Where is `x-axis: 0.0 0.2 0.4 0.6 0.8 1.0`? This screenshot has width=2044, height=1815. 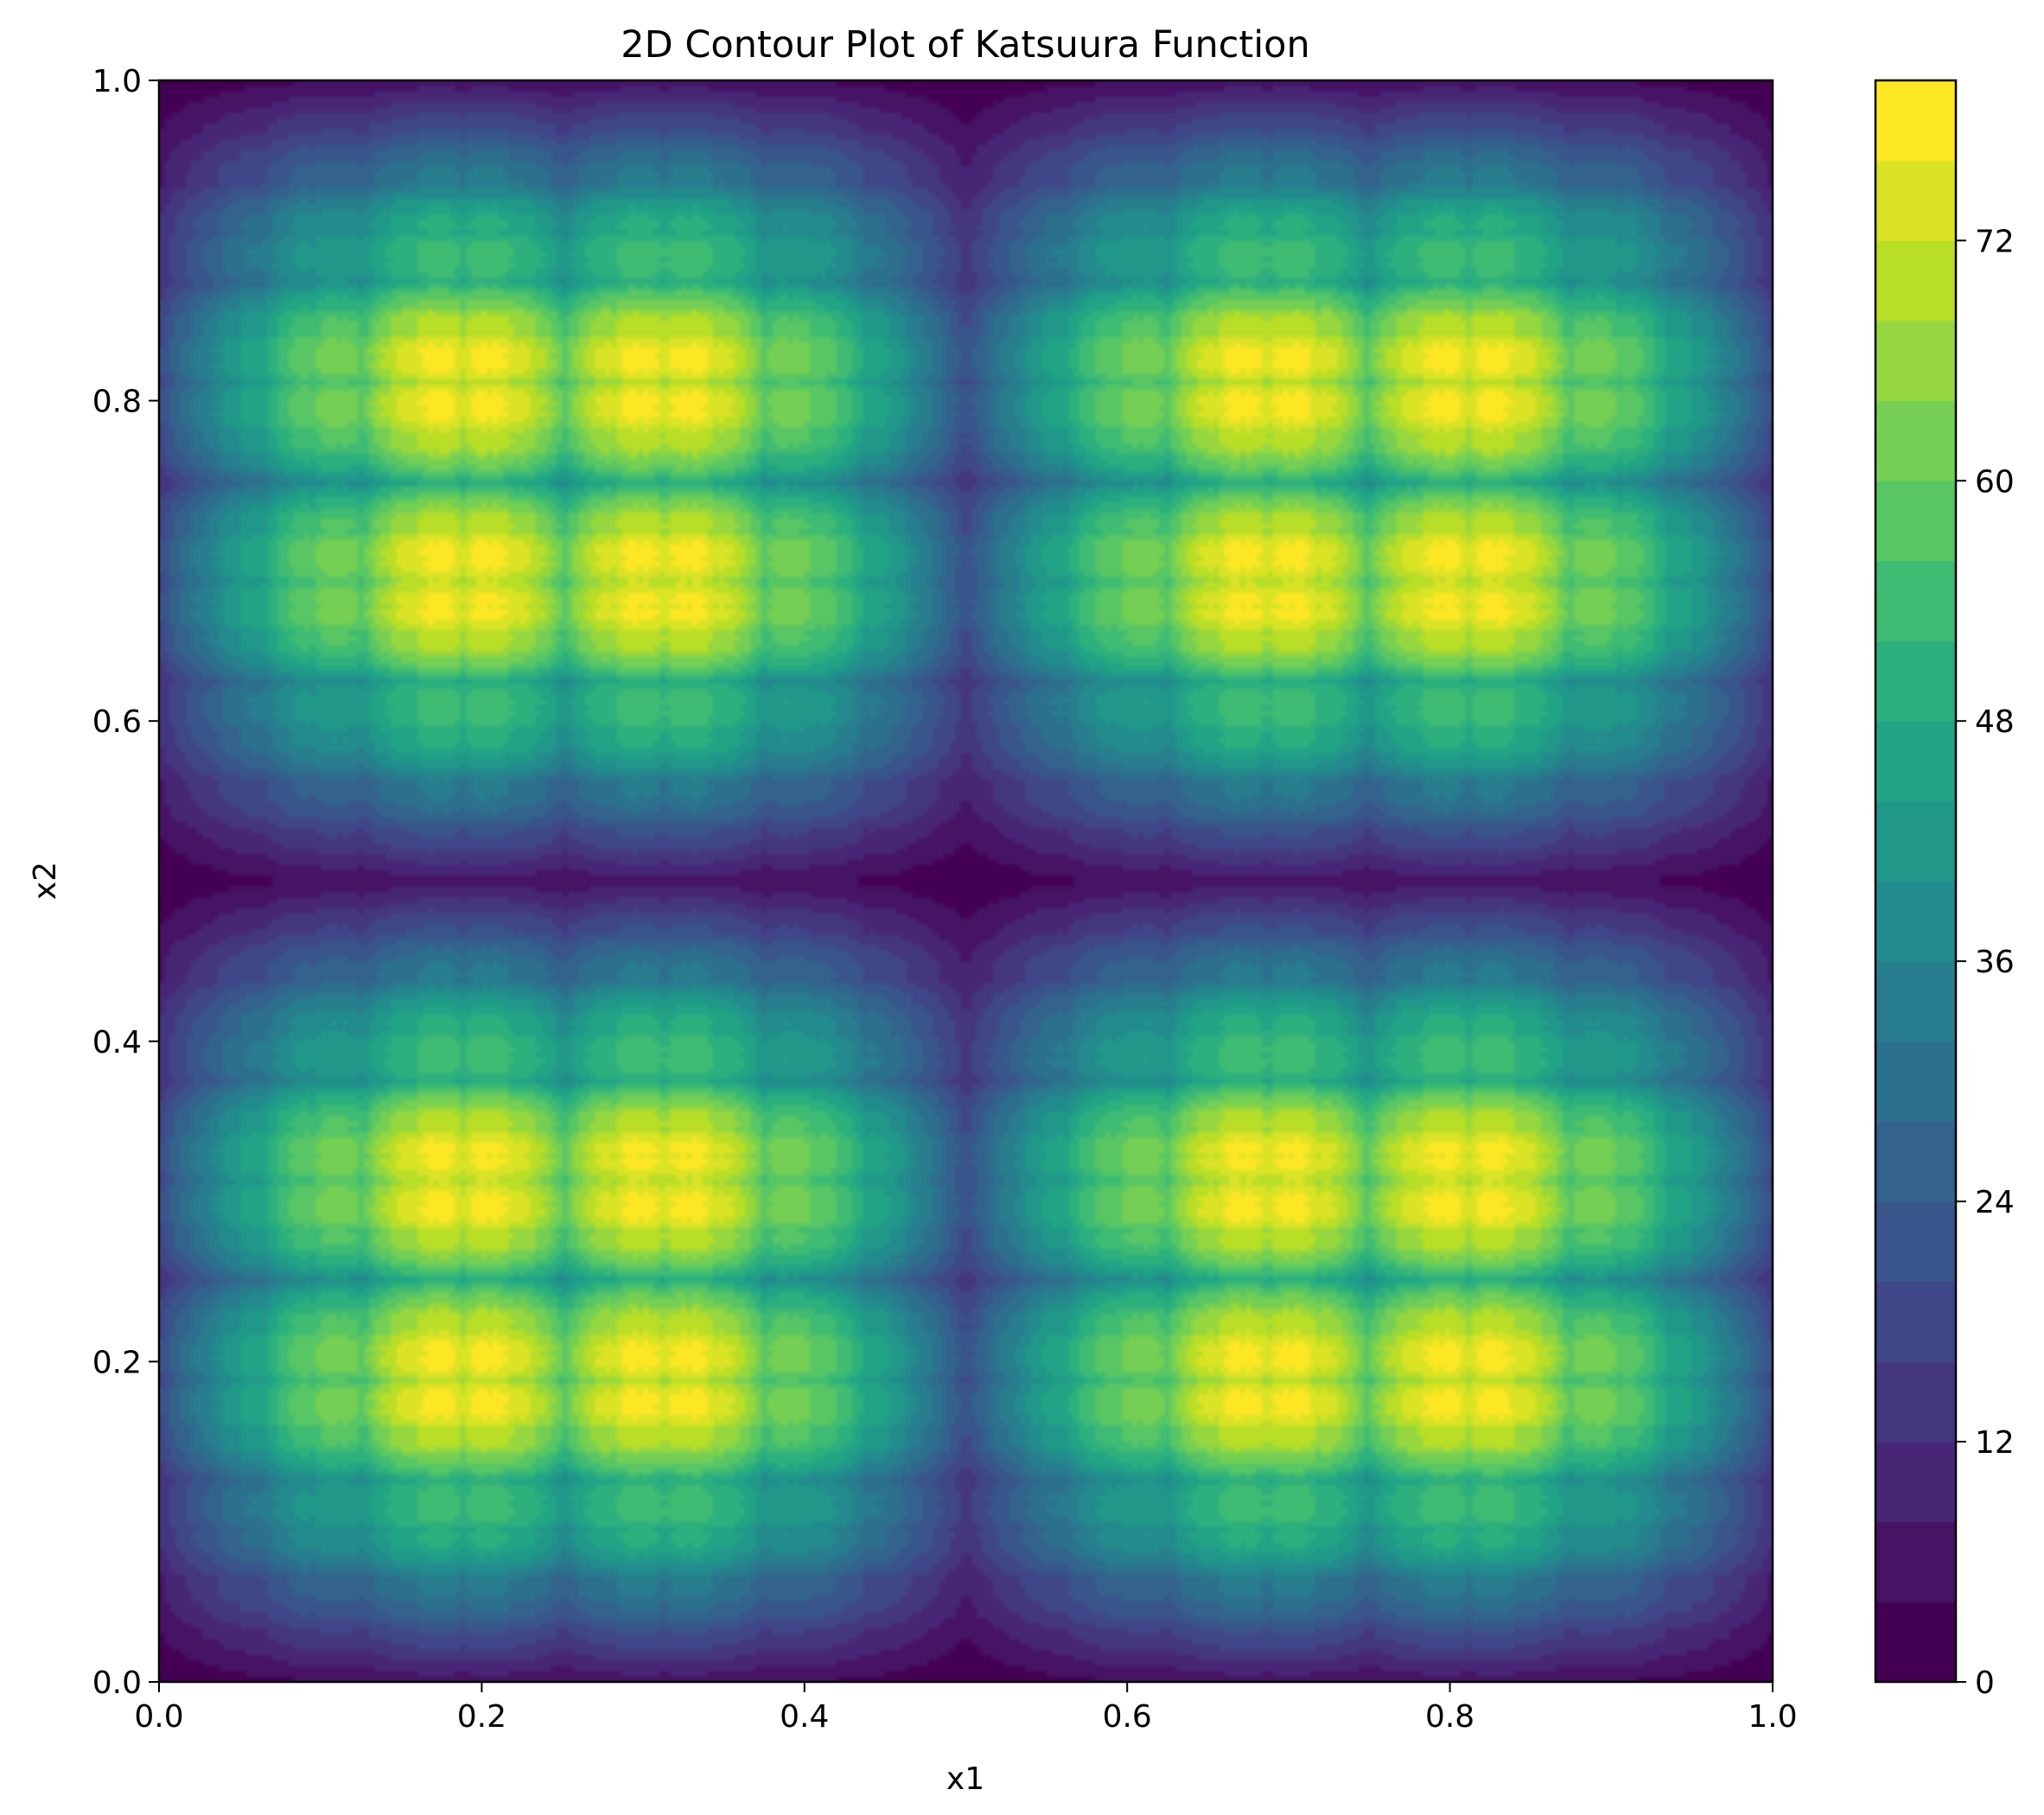 x-axis: 0.0 0.2 0.4 0.6 0.8 1.0 is located at coordinates (966, 1708).